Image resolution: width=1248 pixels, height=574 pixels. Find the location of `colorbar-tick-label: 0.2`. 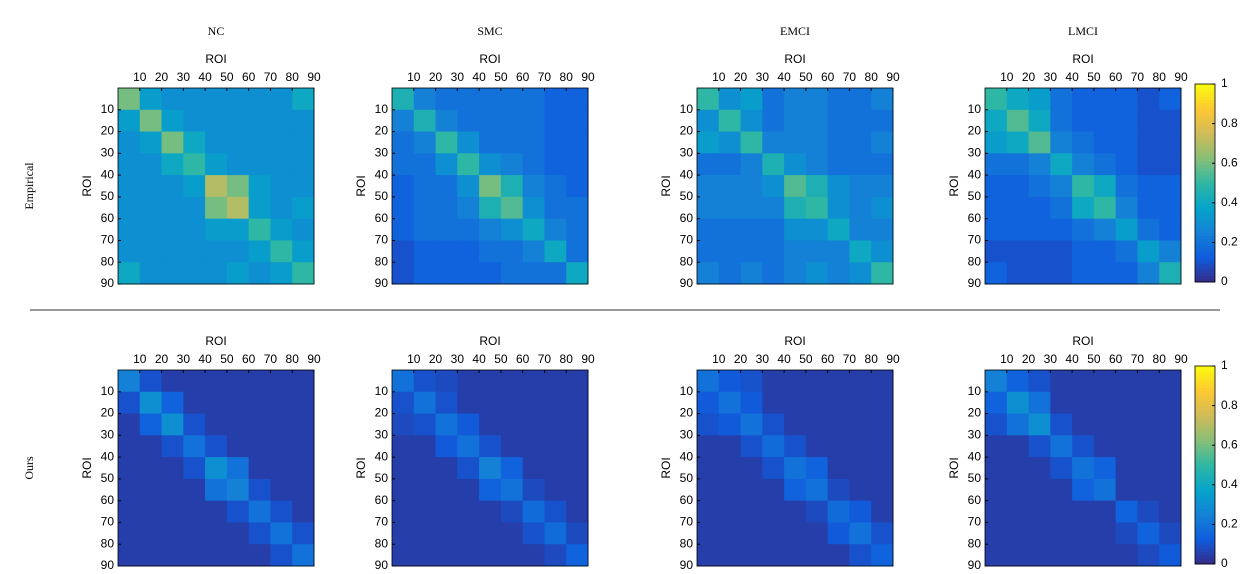

colorbar-tick-label: 0.2 is located at coordinates (1229, 524).